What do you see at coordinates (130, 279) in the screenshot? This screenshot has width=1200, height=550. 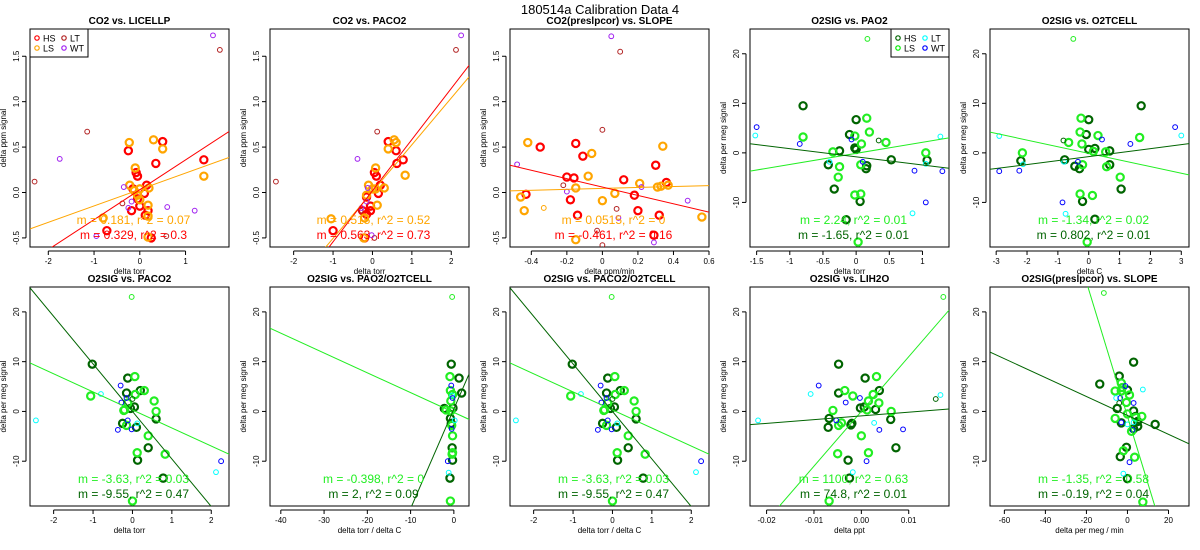 I see `panel-title: O2SIG vs. PACO2` at bounding box center [130, 279].